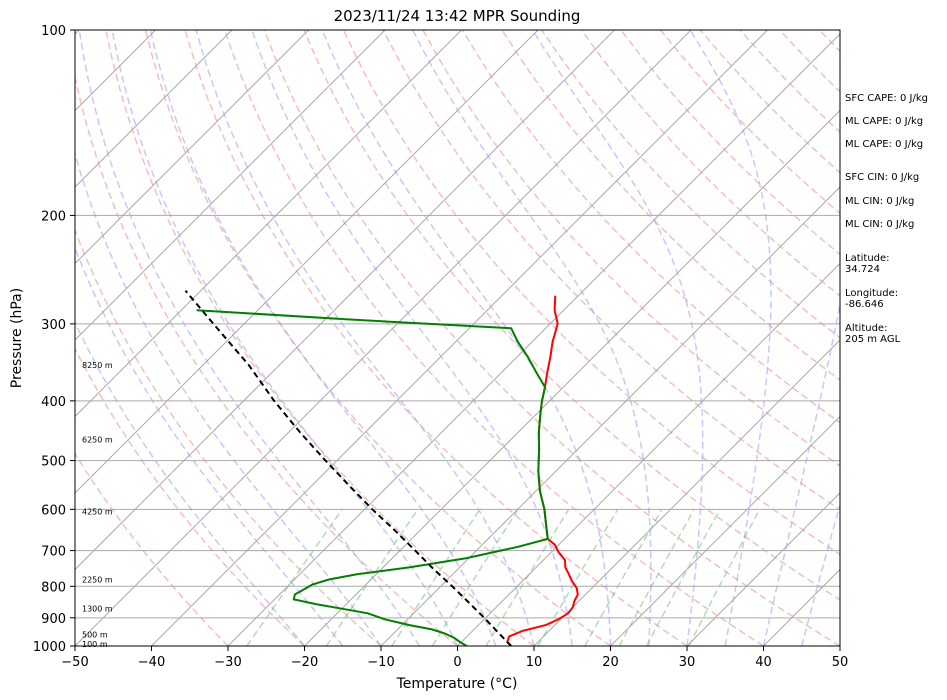  Describe the element at coordinates (534, 662) in the screenshot. I see `x-tick-label: 10` at that location.